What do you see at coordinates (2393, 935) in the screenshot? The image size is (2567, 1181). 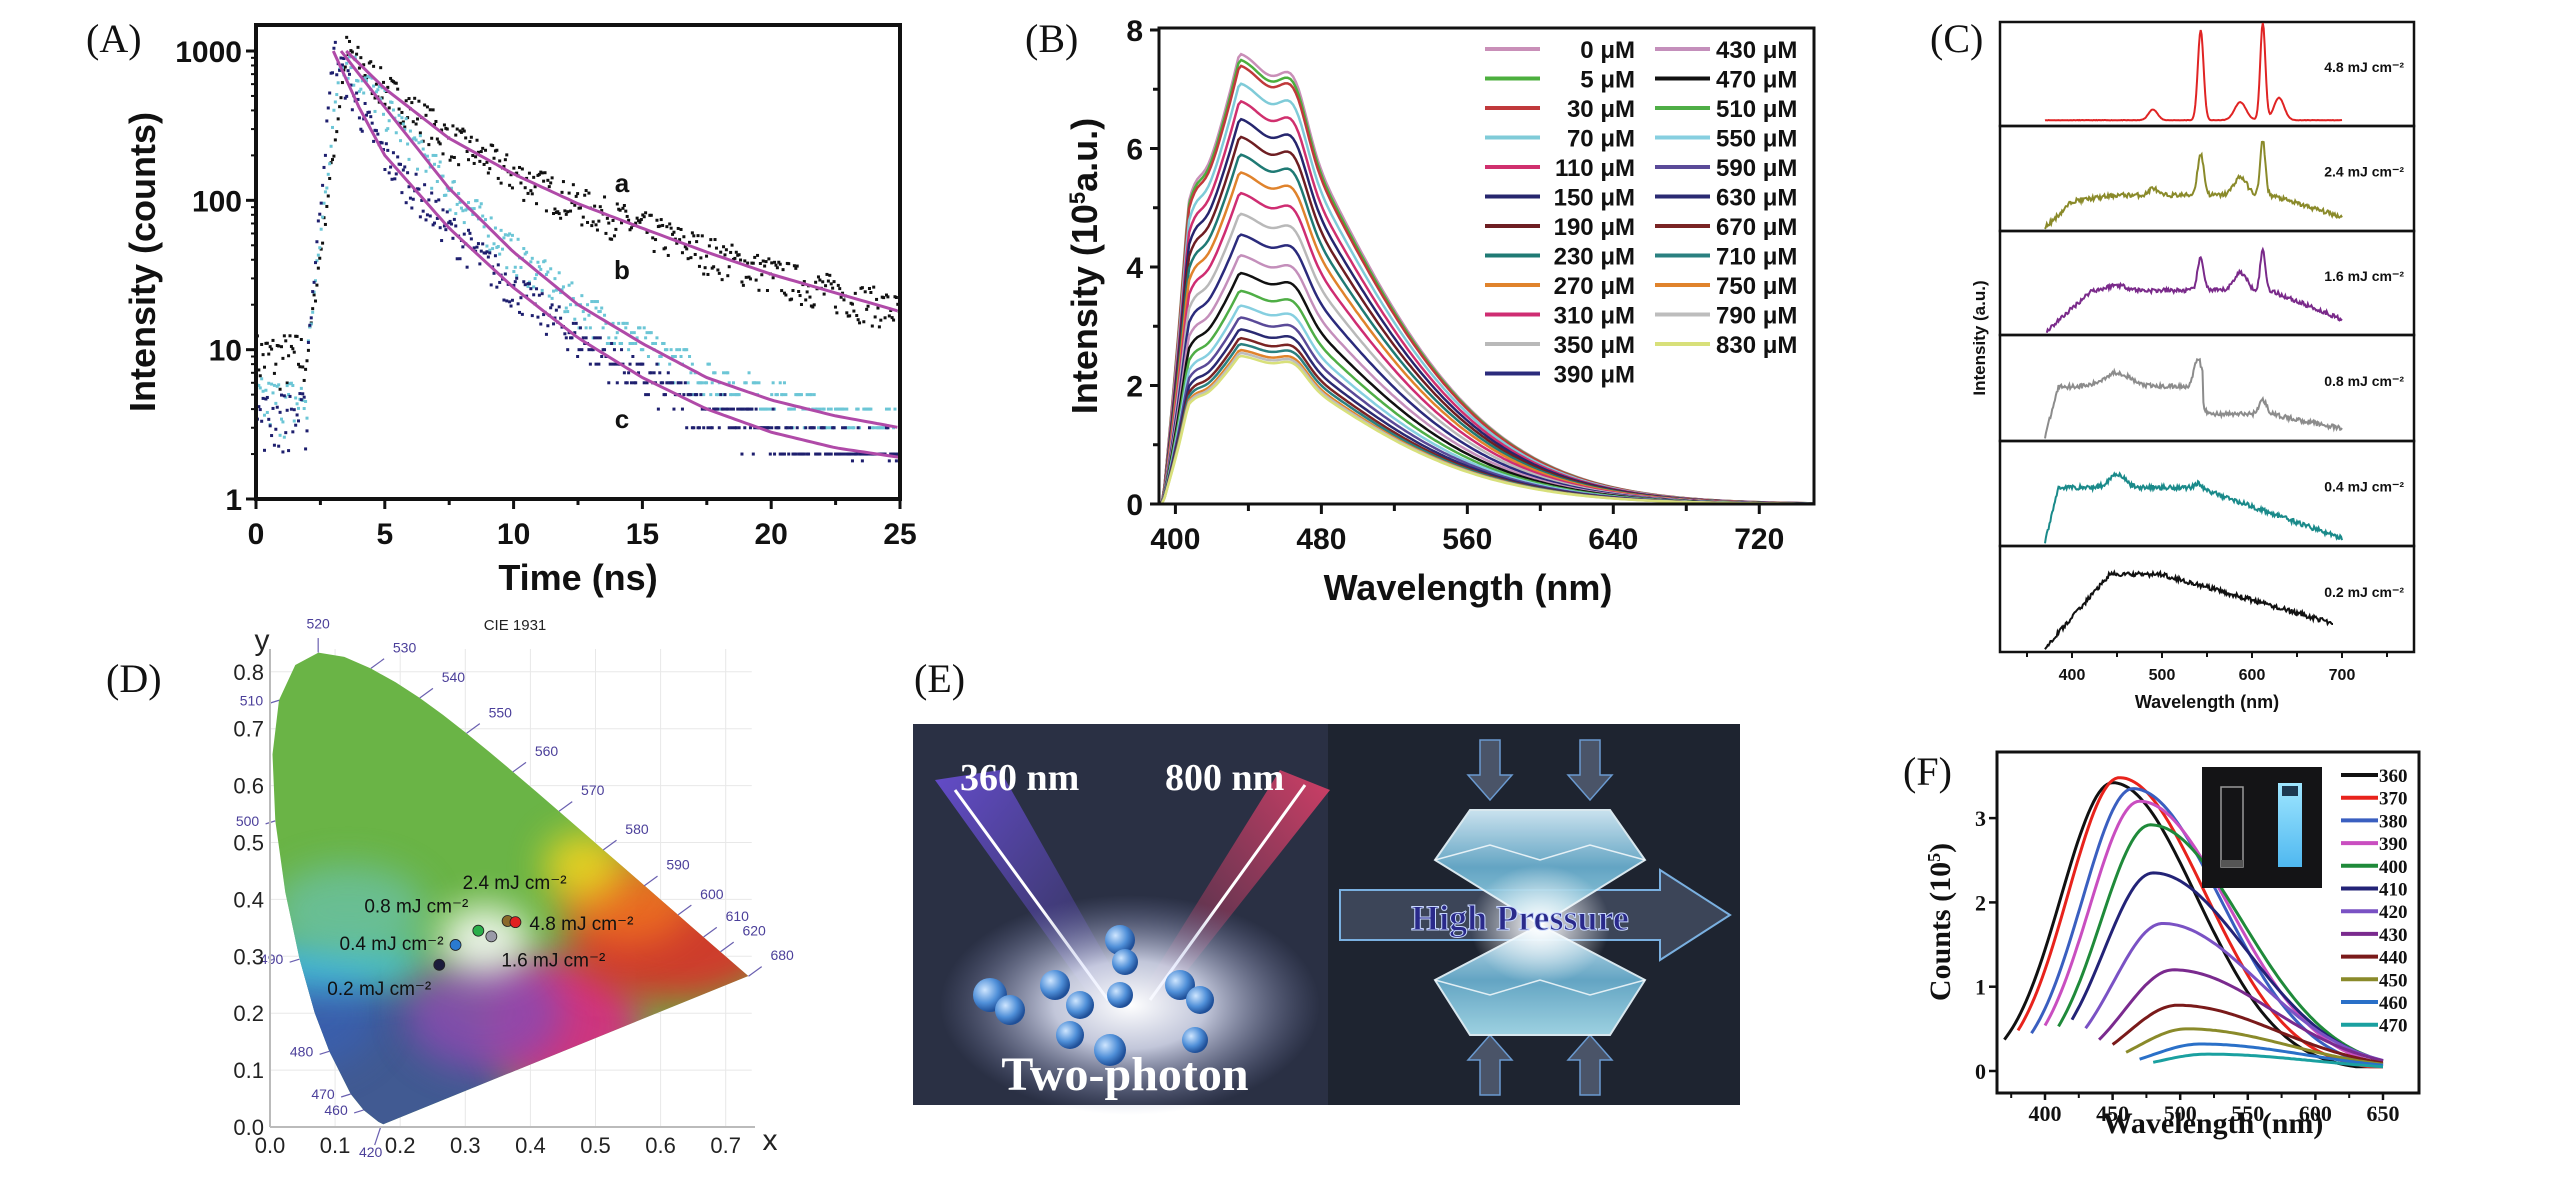 I see `legend-label: 430` at bounding box center [2393, 935].